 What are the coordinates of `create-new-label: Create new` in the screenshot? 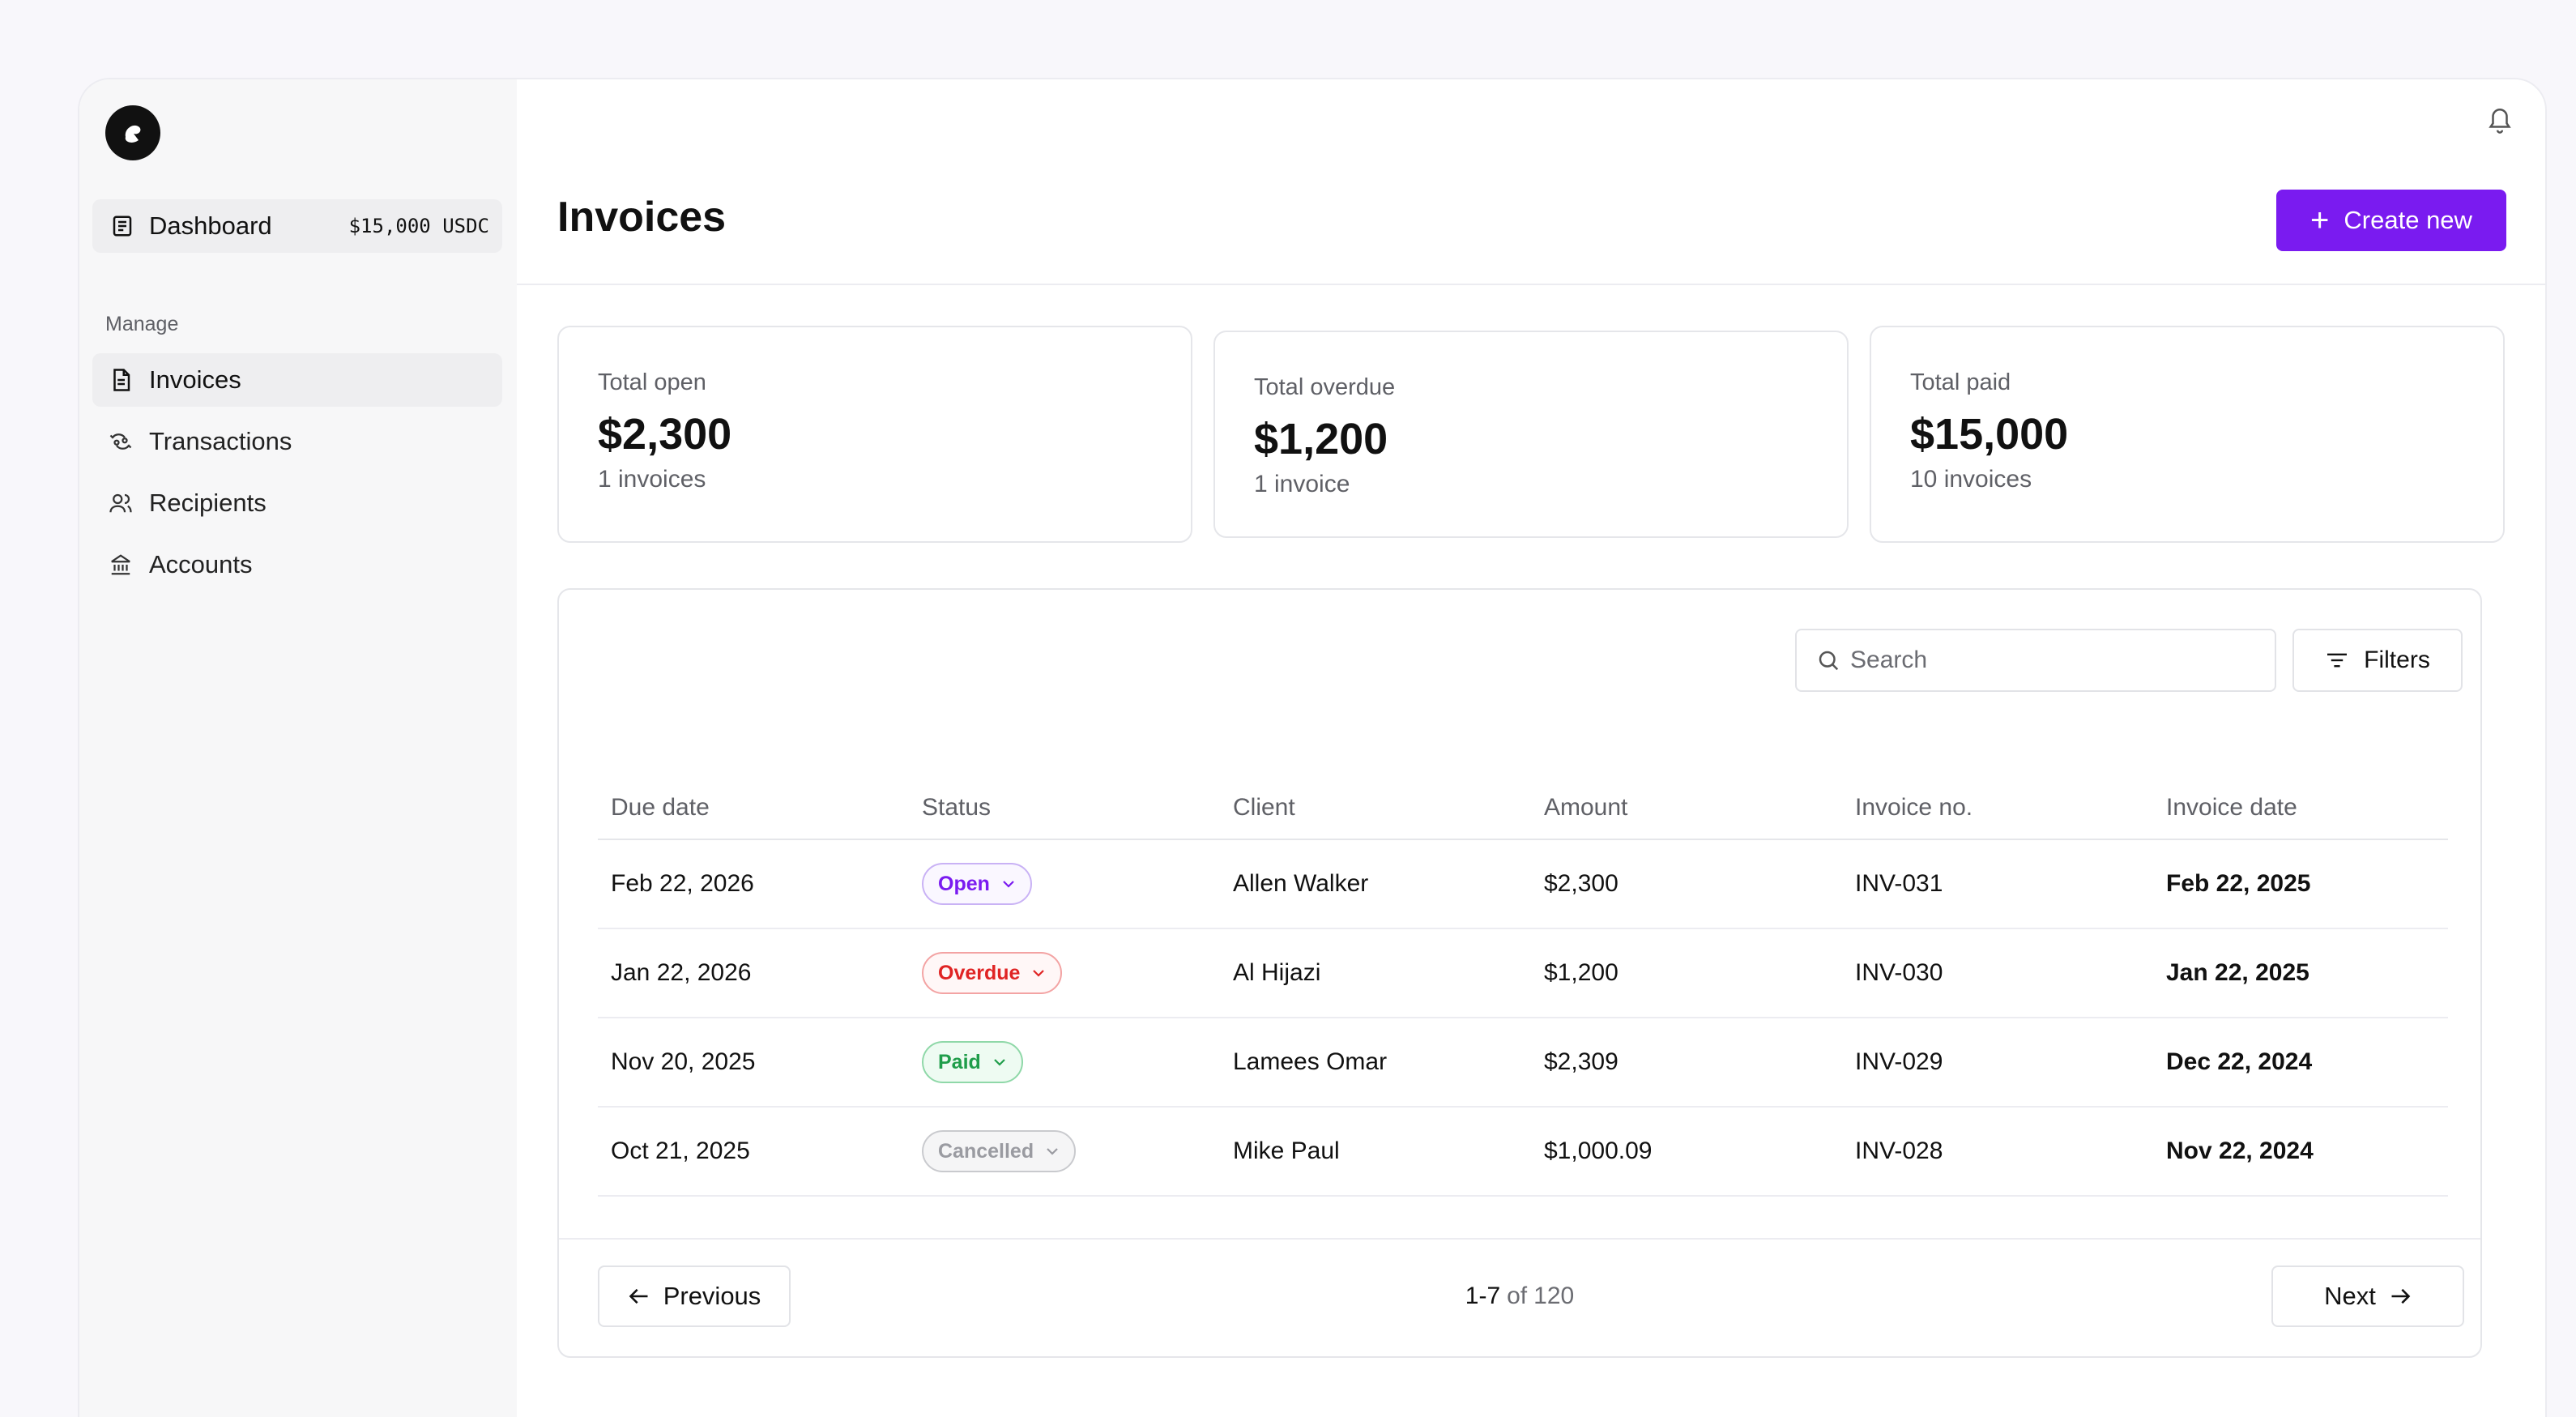 It's located at (2408, 220).